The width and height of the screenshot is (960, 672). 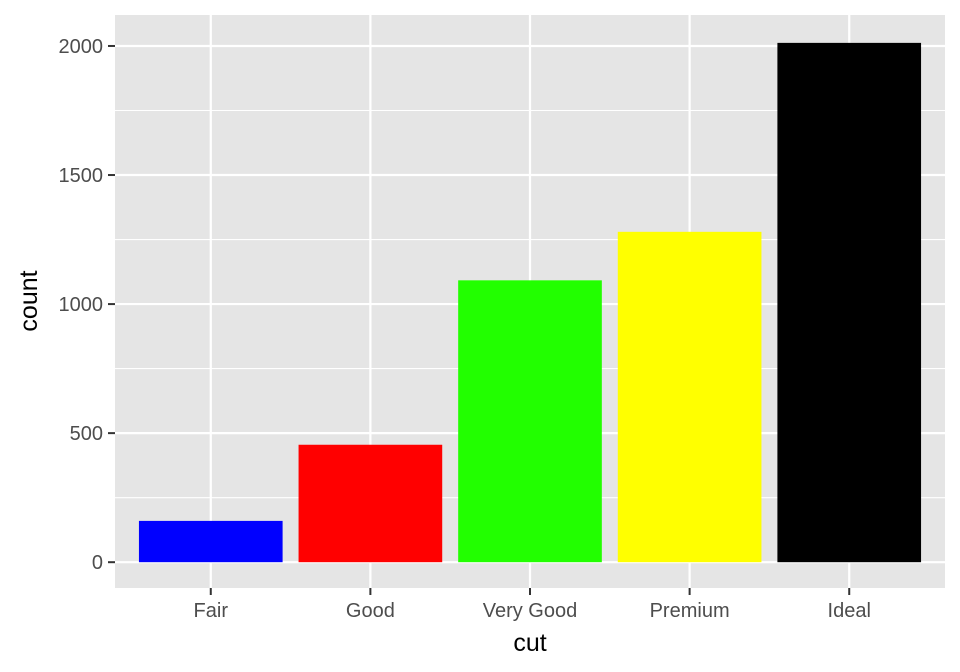 What do you see at coordinates (81, 47) in the screenshot?
I see `y-tick-label: 2000` at bounding box center [81, 47].